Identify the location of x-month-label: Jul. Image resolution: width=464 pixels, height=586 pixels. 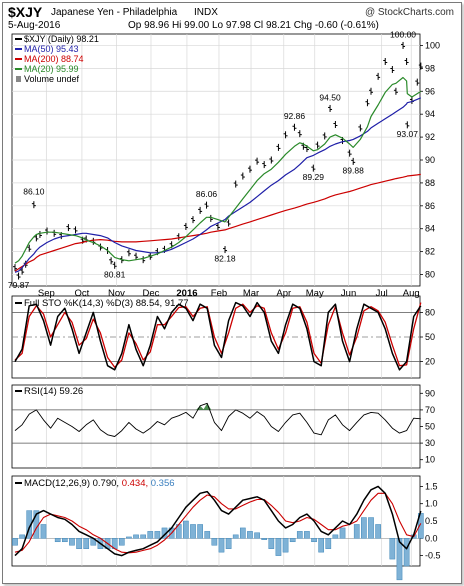
(382, 293).